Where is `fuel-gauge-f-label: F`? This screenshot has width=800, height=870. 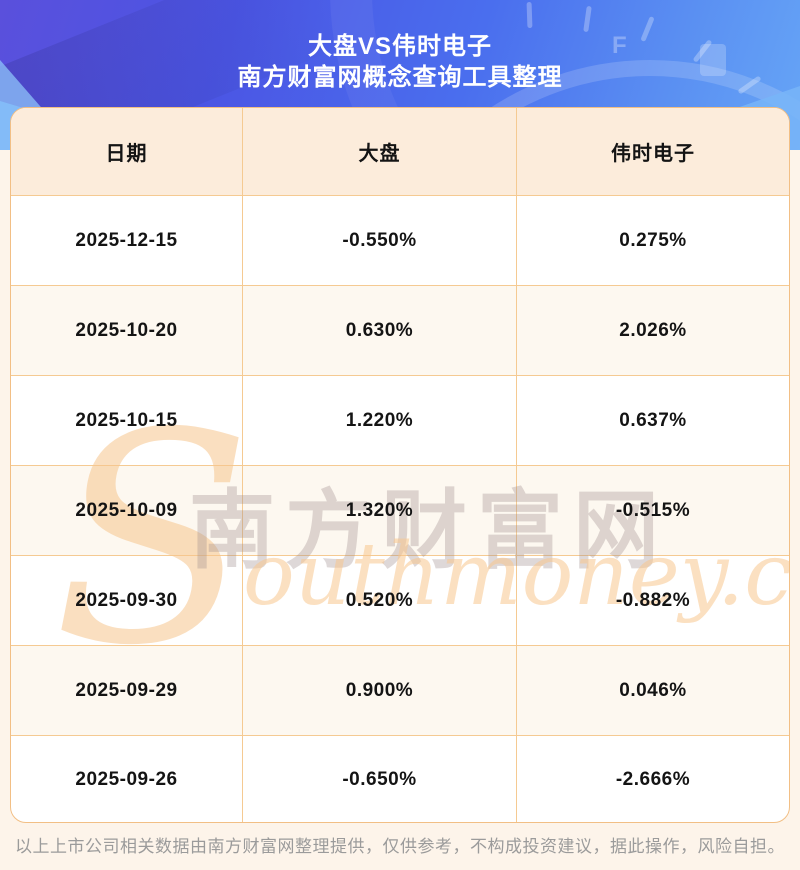 fuel-gauge-f-label: F is located at coordinates (619, 45).